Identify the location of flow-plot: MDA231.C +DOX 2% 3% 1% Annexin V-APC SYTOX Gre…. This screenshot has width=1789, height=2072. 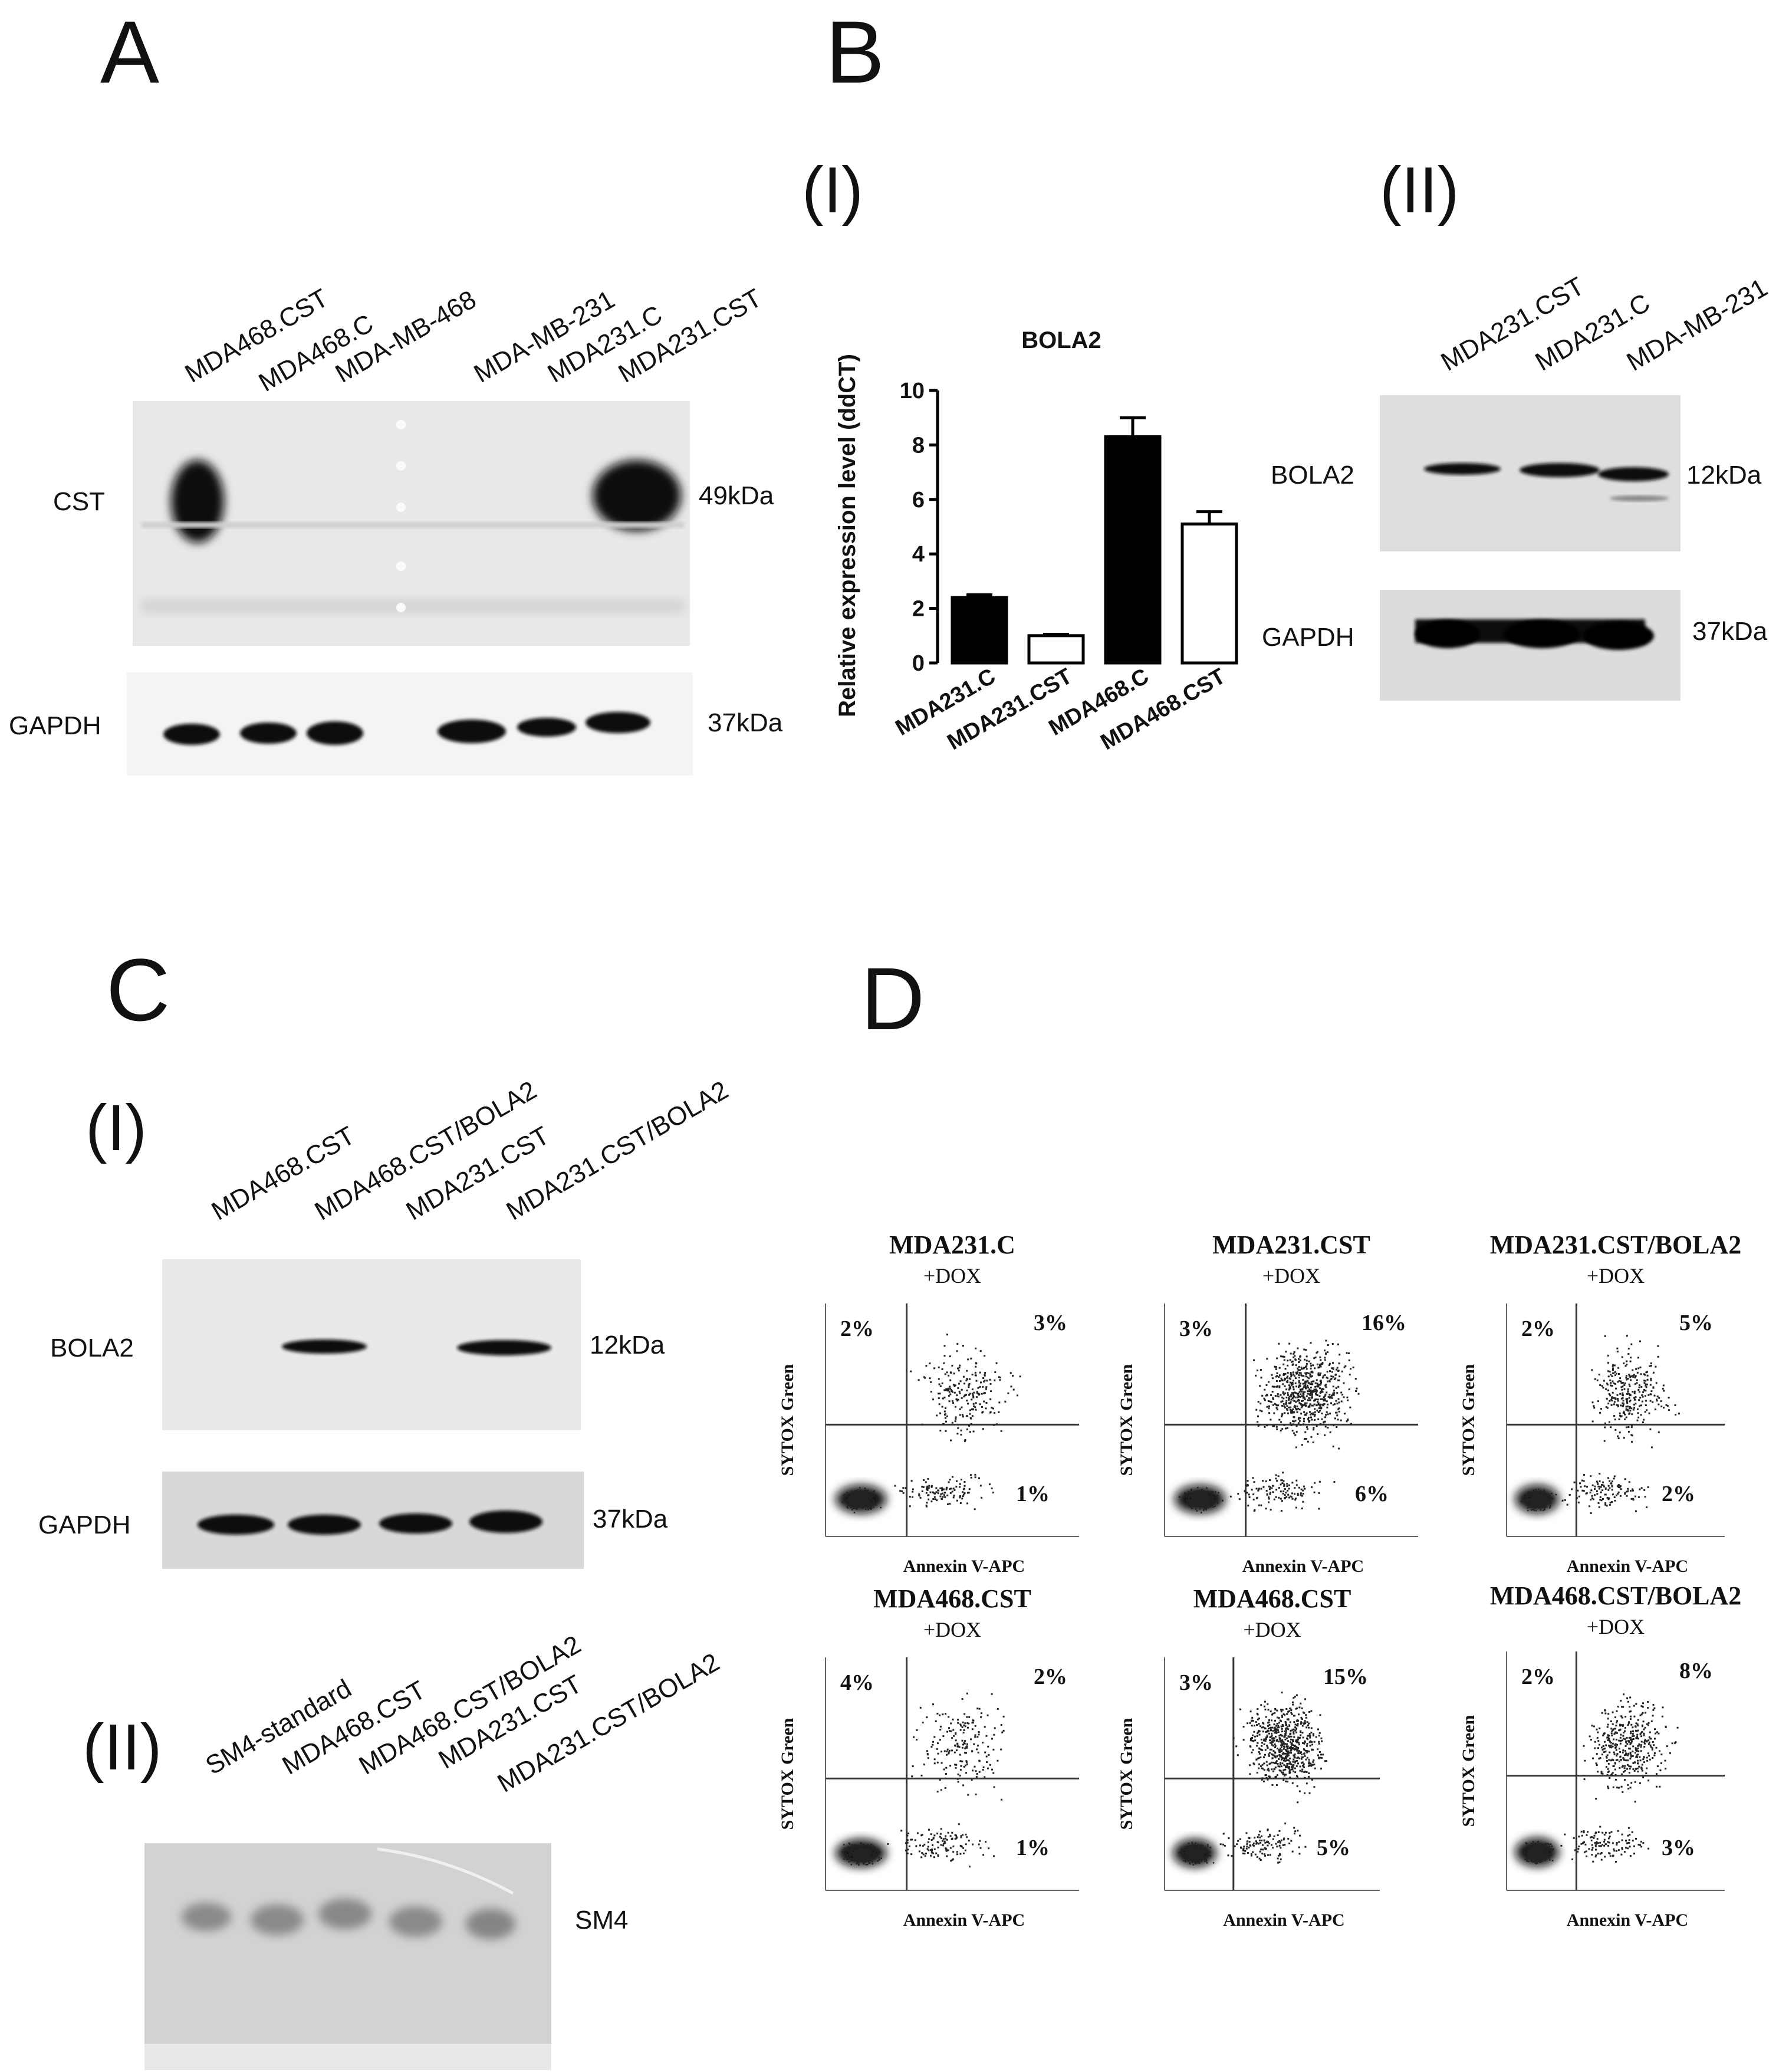
(928, 1403).